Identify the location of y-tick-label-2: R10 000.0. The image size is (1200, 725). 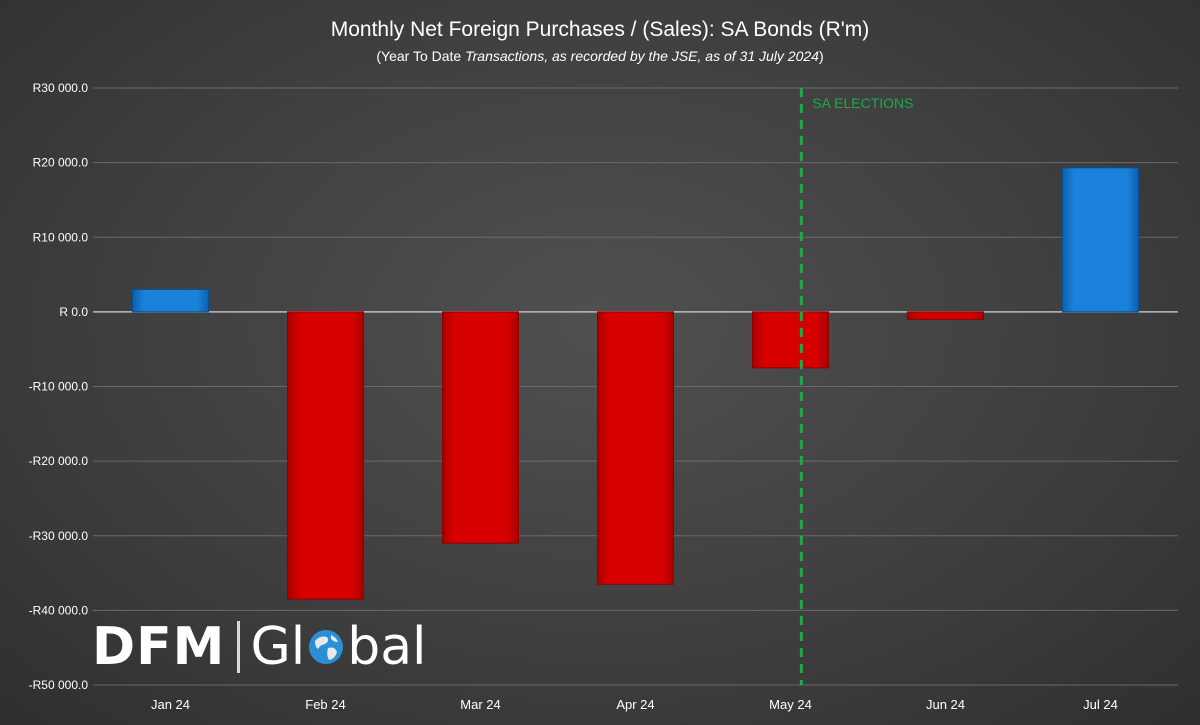
(61, 237).